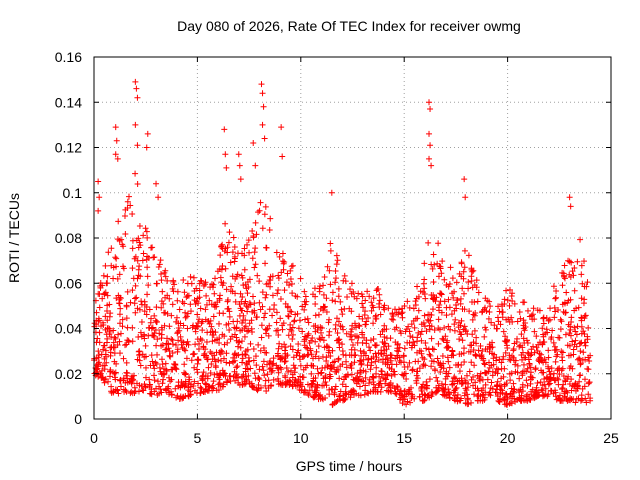 The width and height of the screenshot is (640, 480). I want to click on x-tick-label: 20, so click(508, 438).